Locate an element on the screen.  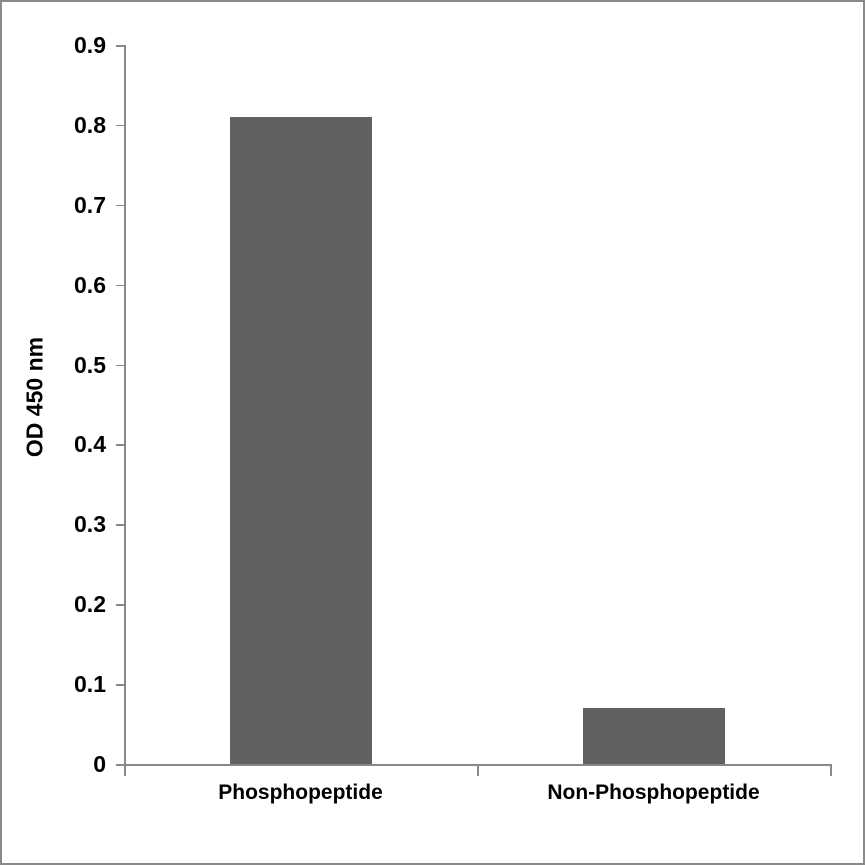
y-tick-label: 0 is located at coordinates (99, 764).